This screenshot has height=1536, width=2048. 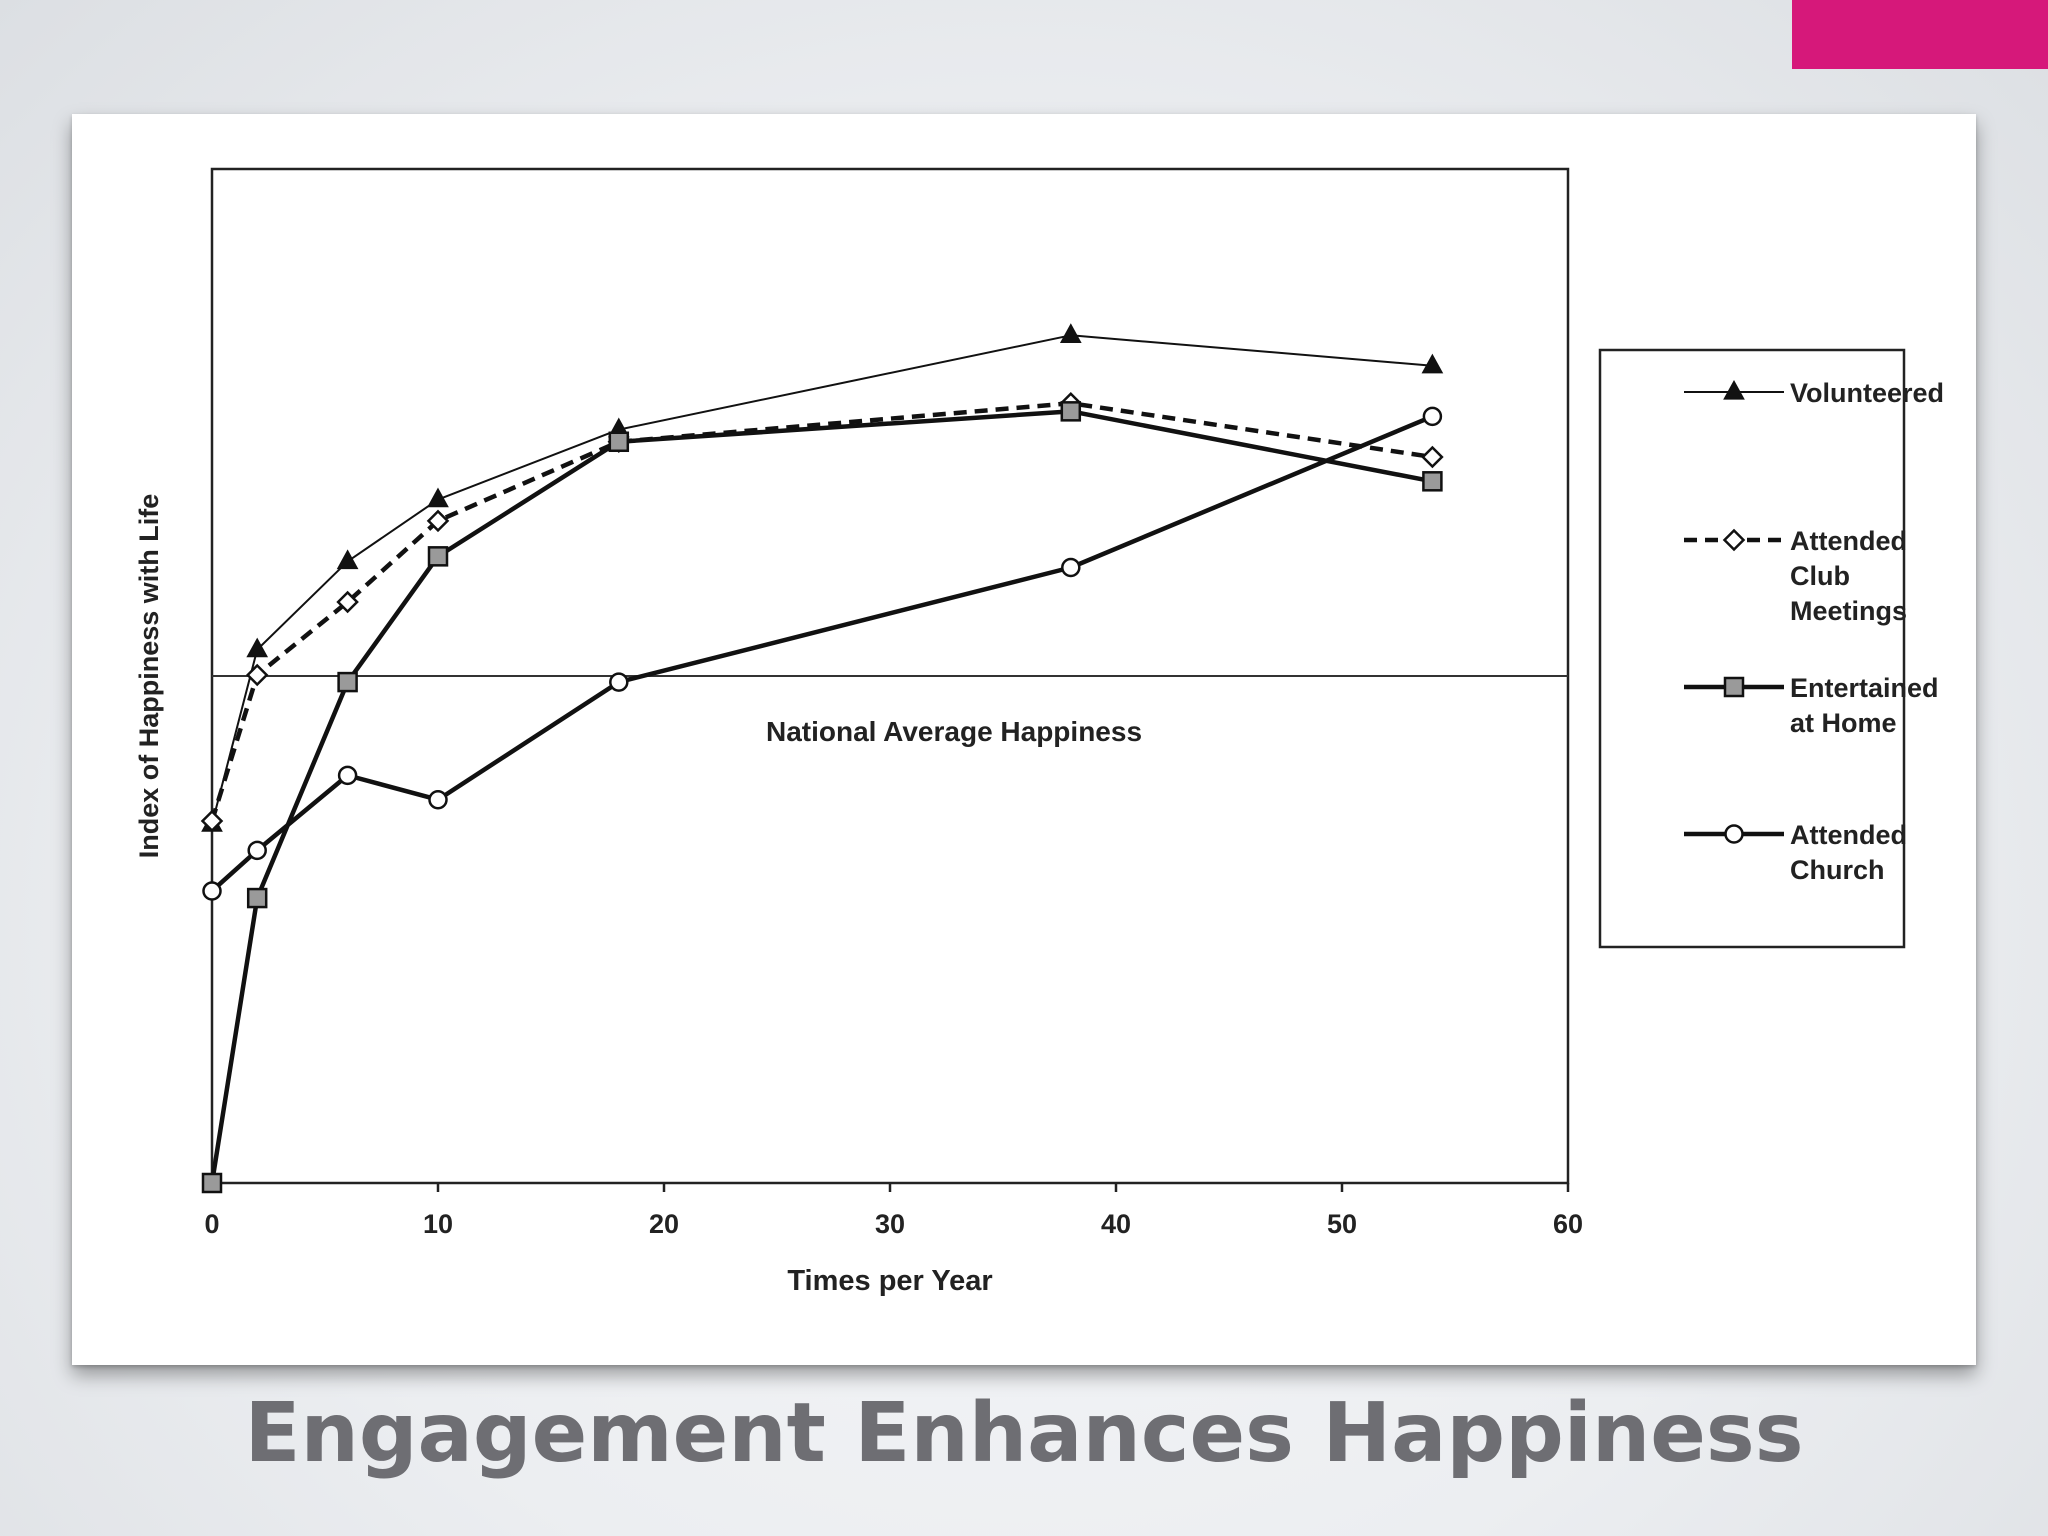 I want to click on legend-item: Volunteered, so click(x=1814, y=393).